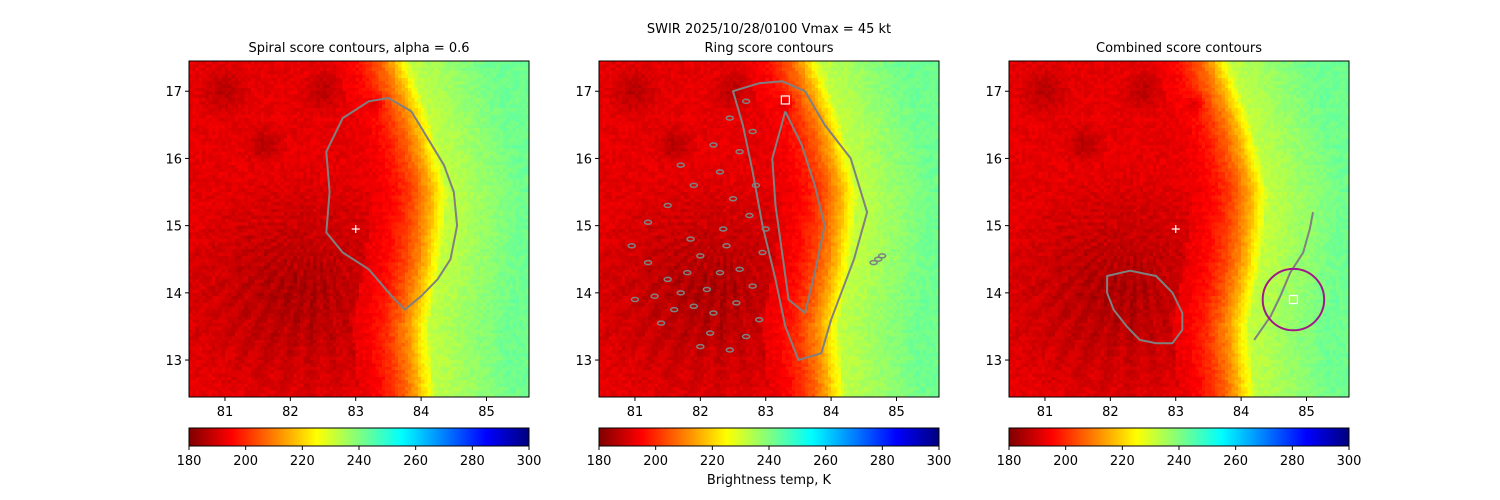  Describe the element at coordinates (486, 412) in the screenshot. I see `x-tick-label: 85` at that location.